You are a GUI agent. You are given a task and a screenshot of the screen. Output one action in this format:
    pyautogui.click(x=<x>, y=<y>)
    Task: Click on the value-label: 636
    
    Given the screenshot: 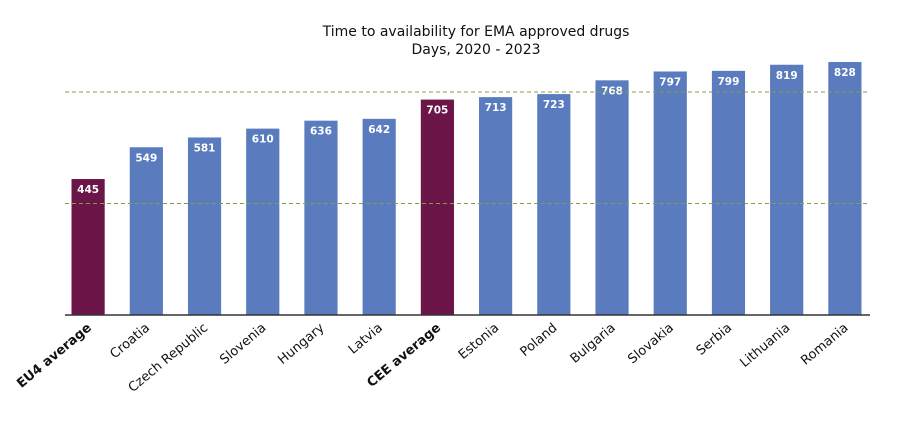 What is the action you would take?
    pyautogui.click(x=321, y=132)
    